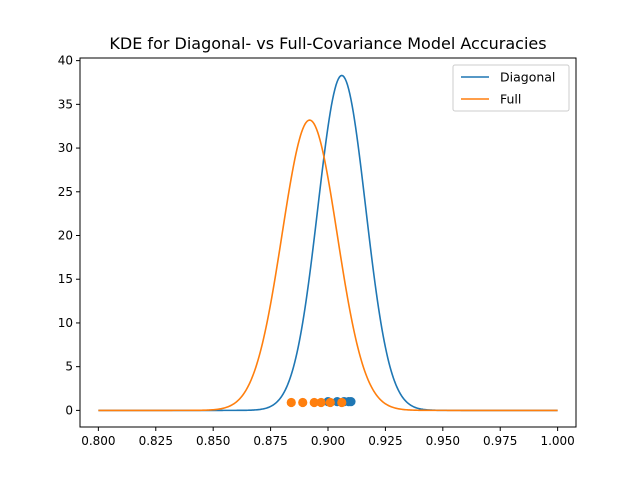 This screenshot has height=480, width=640. I want to click on y-tick-label: 30, so click(65, 148).